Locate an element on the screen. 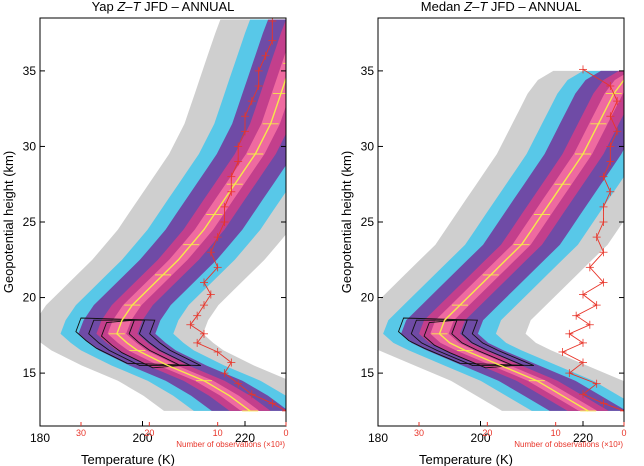 The width and height of the screenshot is (644, 466). chart-title: Medan Z–T JFD – ANNUAL is located at coordinates (501, 7).